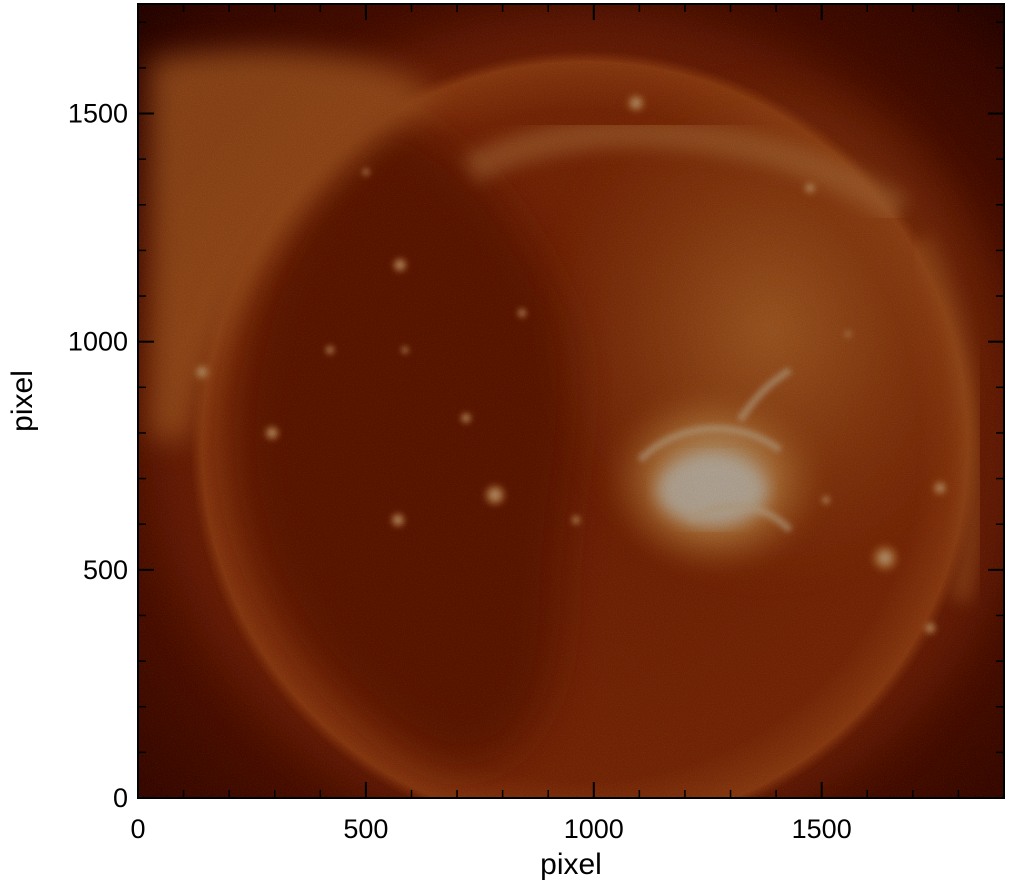 The width and height of the screenshot is (1026, 887). I want to click on x-tick-label: 0, so click(137, 829).